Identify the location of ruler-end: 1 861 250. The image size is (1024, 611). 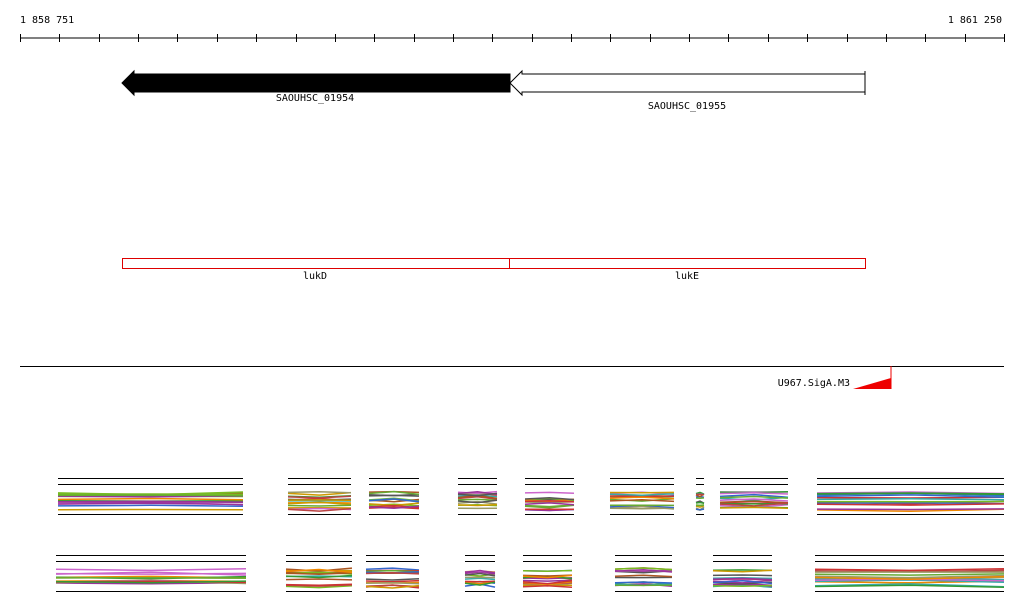
(975, 20).